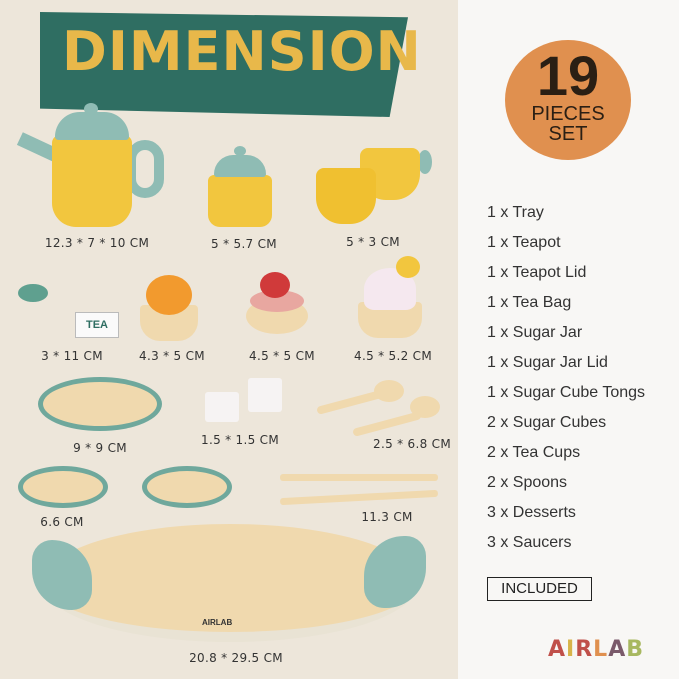 This screenshot has width=679, height=679. I want to click on sugar-cube, so click(265, 395).